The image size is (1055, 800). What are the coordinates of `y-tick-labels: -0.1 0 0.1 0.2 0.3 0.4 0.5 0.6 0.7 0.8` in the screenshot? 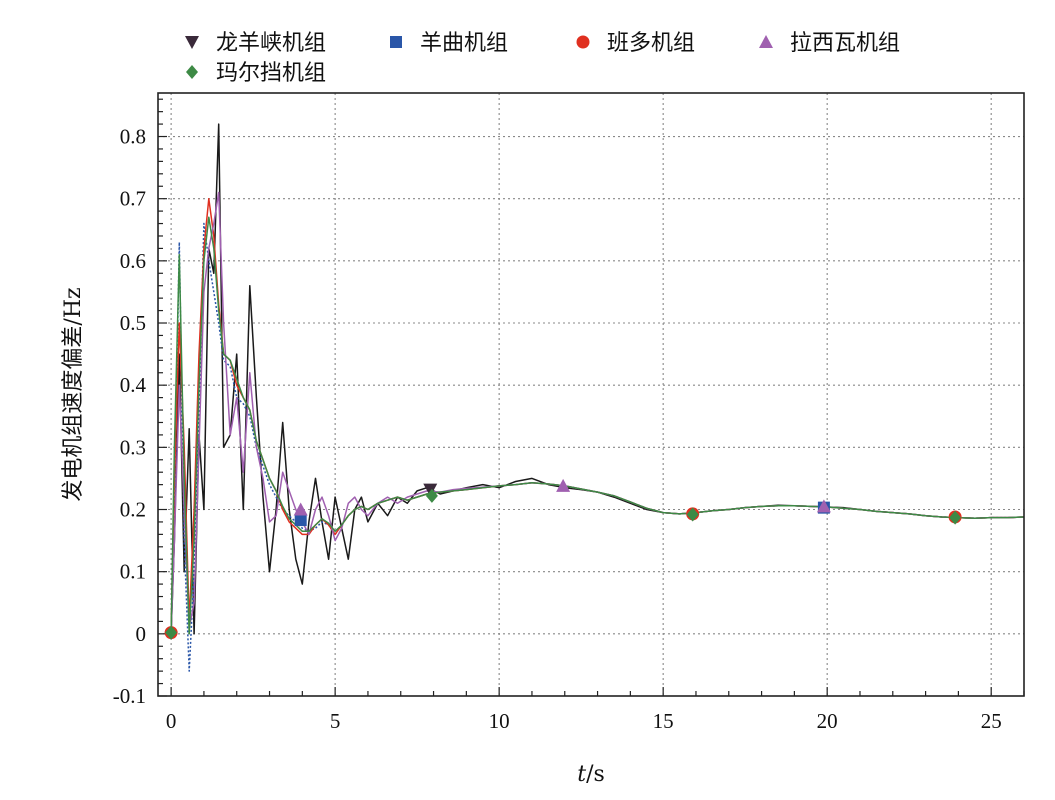 It's located at (130, 416).